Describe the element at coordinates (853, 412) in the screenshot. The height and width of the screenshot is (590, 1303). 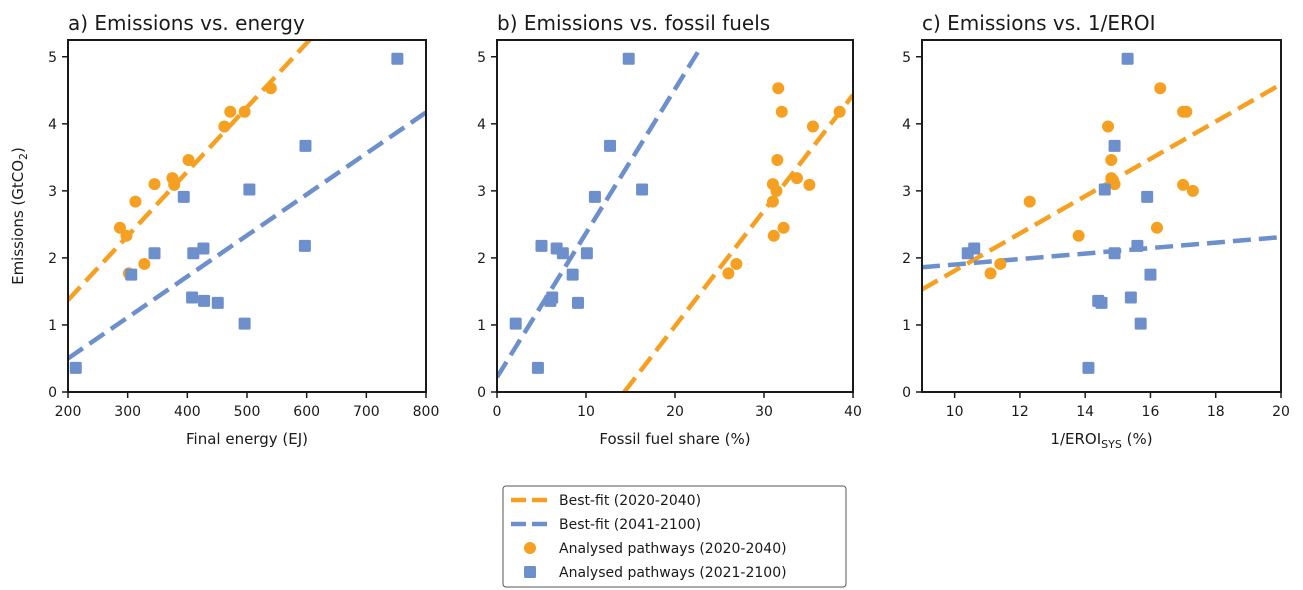
I see `x-tick-label: 40` at that location.